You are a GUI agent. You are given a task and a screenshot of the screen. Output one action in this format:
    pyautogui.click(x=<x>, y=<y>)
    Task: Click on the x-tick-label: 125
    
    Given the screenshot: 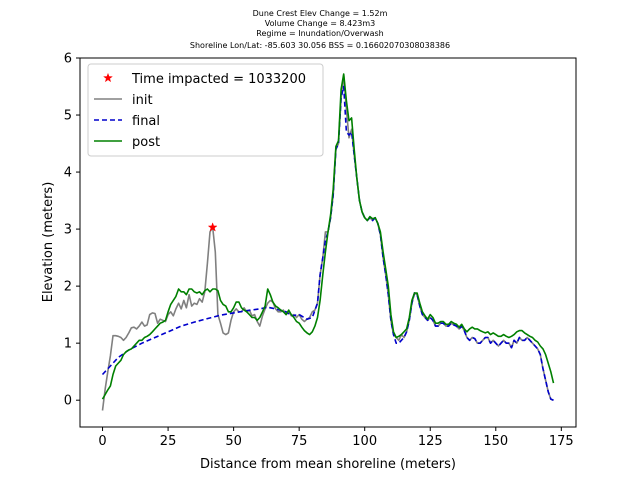 What is the action you would take?
    pyautogui.click(x=430, y=441)
    